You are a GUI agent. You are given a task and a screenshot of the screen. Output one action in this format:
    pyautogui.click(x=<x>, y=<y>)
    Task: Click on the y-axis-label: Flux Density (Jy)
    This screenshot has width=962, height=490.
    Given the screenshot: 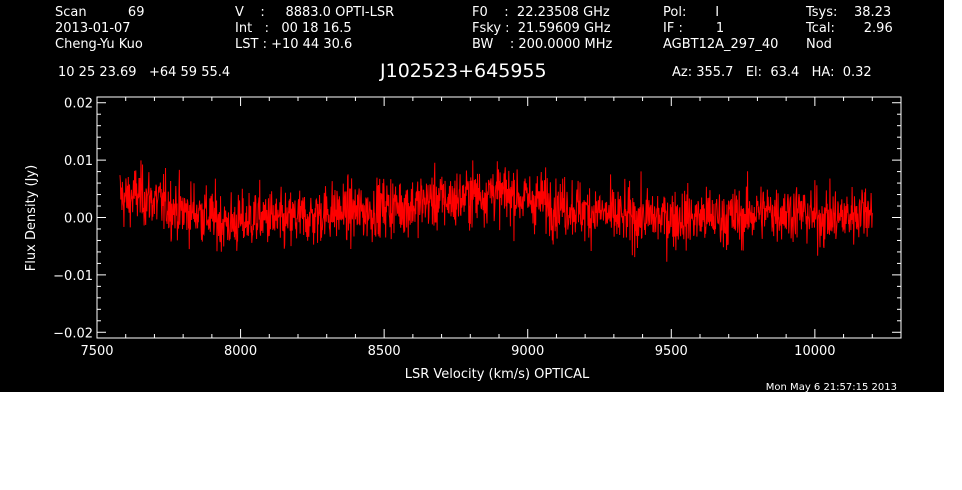 What is the action you would take?
    pyautogui.click(x=31, y=218)
    